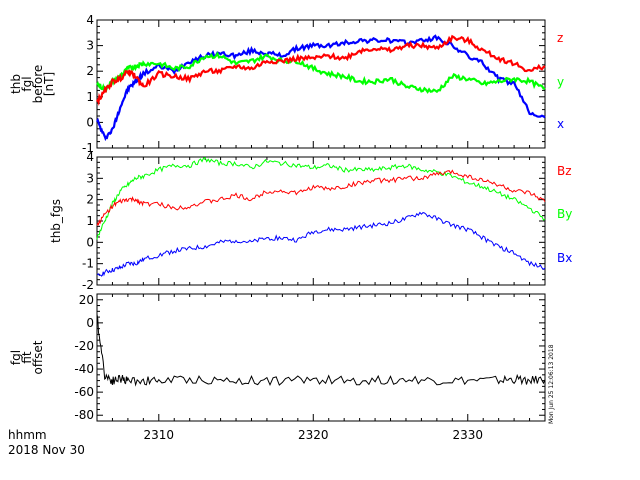 This screenshot has height=480, width=640. Describe the element at coordinates (38, 357) in the screenshot. I see `y-axis-label: offset` at that location.